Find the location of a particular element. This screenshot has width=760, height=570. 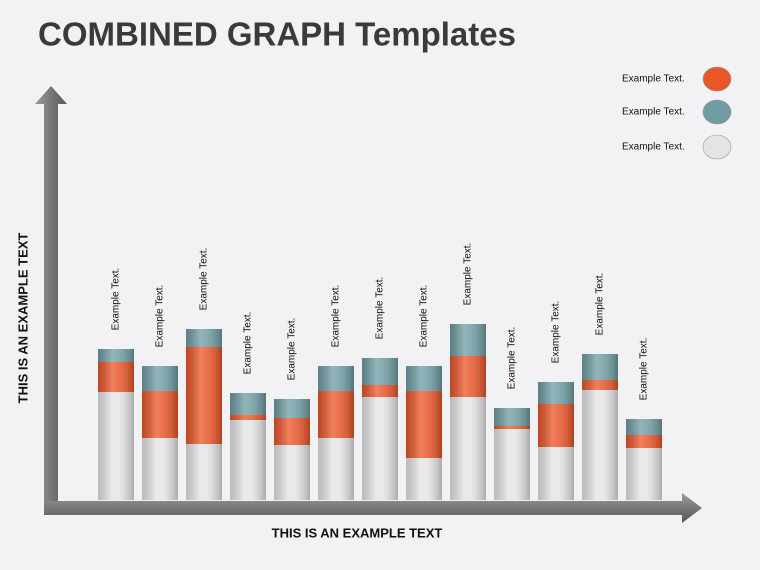

y-axis-label: THIS IS AN EXAMPLE TEXT is located at coordinates (22, 318).